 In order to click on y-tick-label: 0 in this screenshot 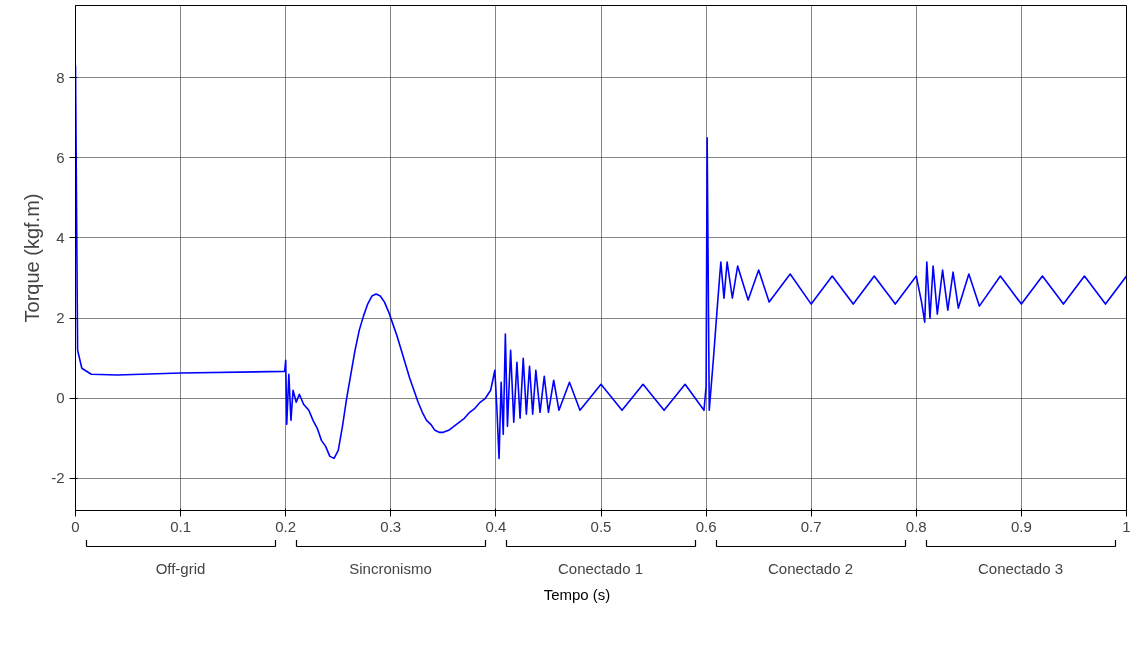, I will do `click(60, 398)`.